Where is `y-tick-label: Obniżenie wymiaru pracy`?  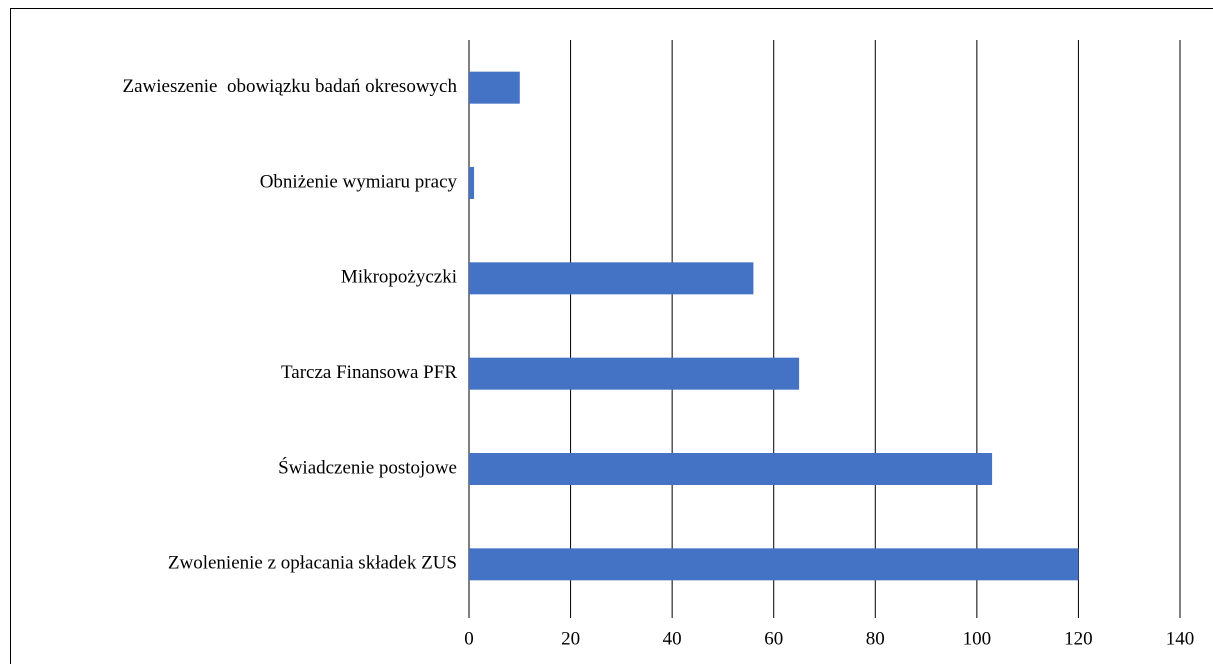 y-tick-label: Obniżenie wymiaru pracy is located at coordinates (359, 181).